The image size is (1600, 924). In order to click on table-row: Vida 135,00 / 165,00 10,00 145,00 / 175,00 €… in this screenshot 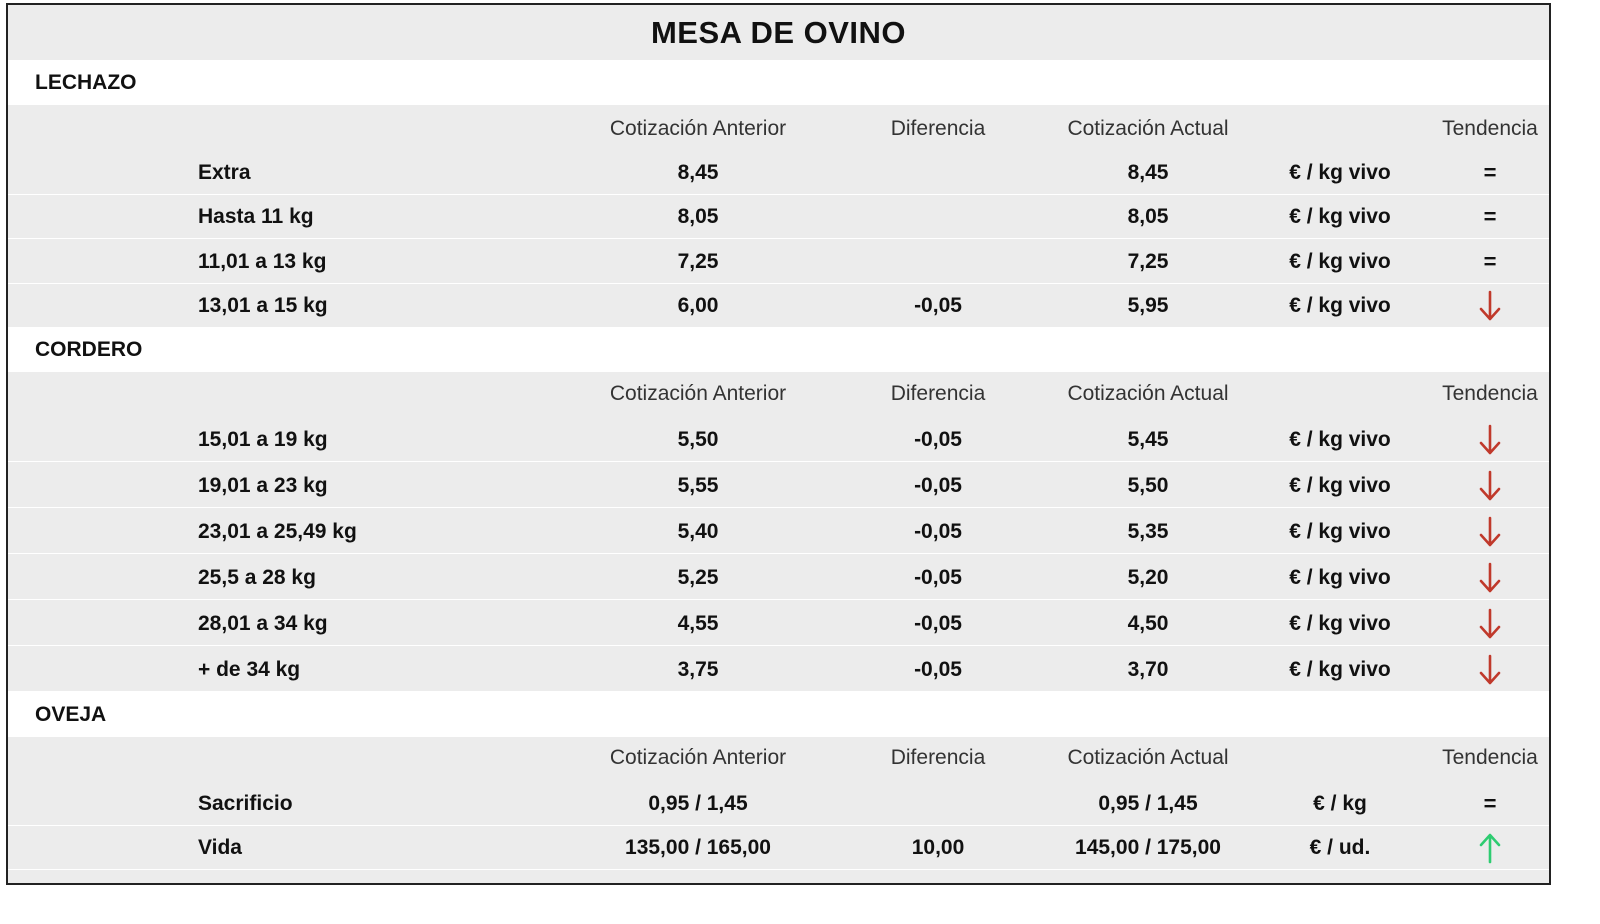, I will do `click(778, 848)`.